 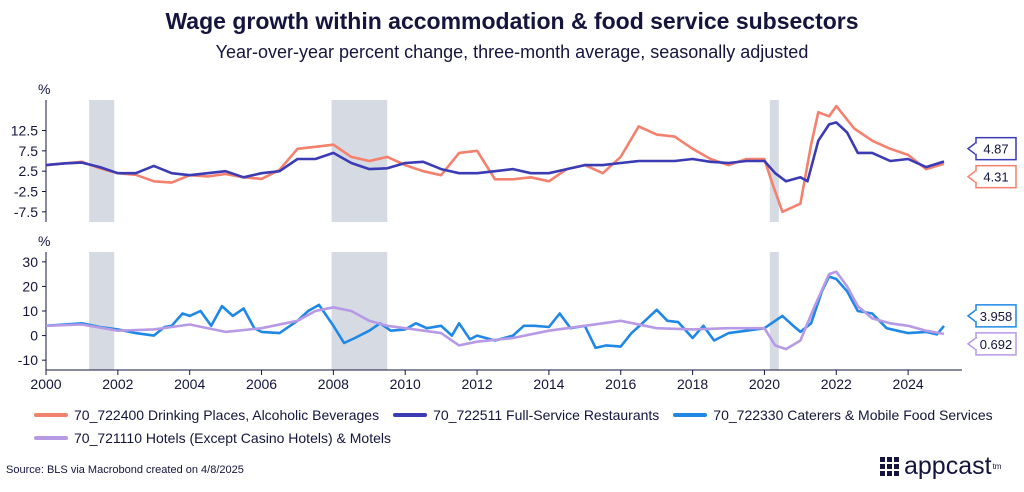 I want to click on legend-item-full-service: 70_722511 Full-Service Restaurants, so click(x=526, y=414).